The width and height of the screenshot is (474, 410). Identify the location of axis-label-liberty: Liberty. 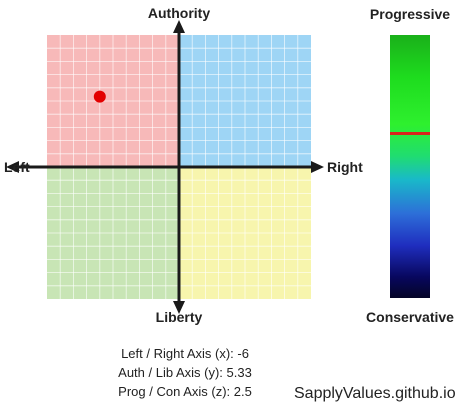
(179, 317).